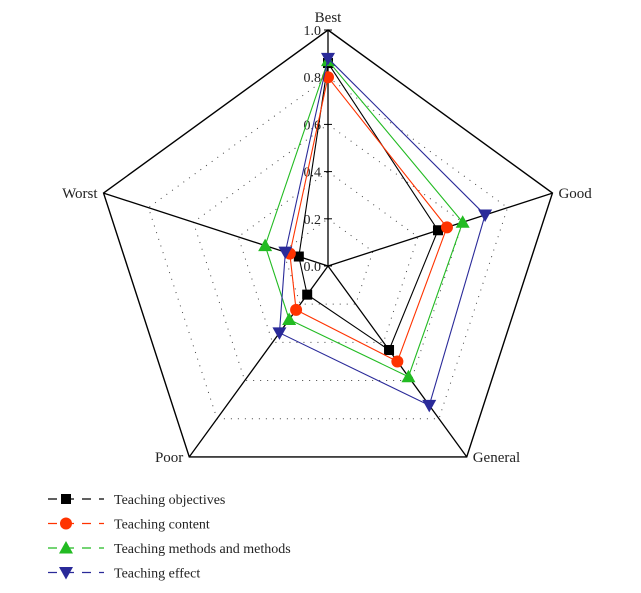  I want to click on data-point-teaching-content-poor, so click(296, 309).